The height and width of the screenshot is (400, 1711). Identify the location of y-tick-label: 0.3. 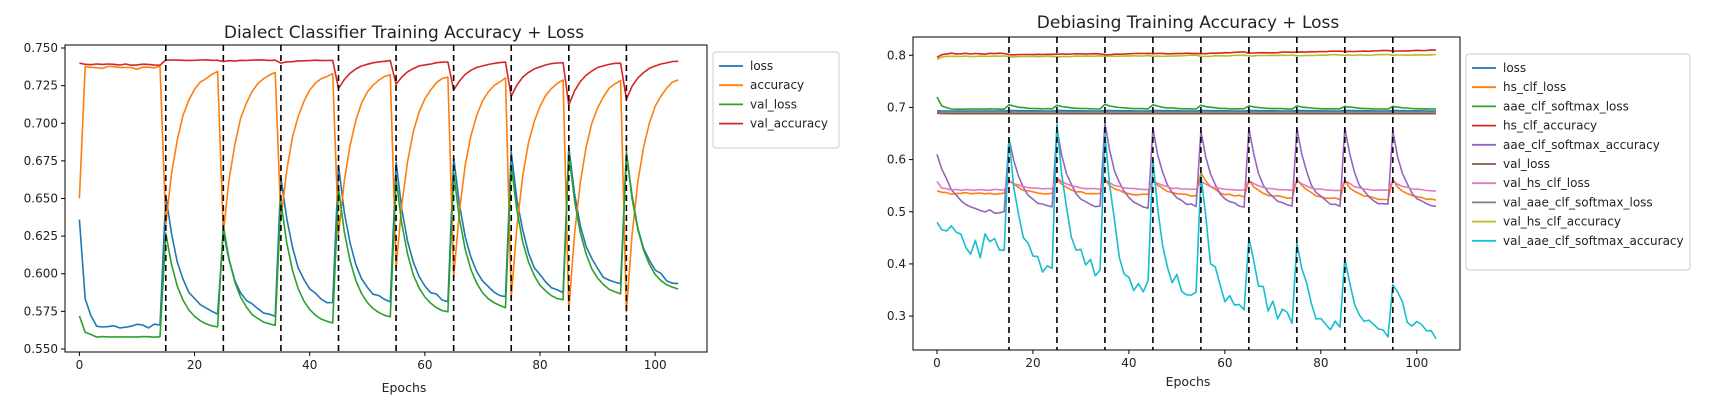
(896, 316).